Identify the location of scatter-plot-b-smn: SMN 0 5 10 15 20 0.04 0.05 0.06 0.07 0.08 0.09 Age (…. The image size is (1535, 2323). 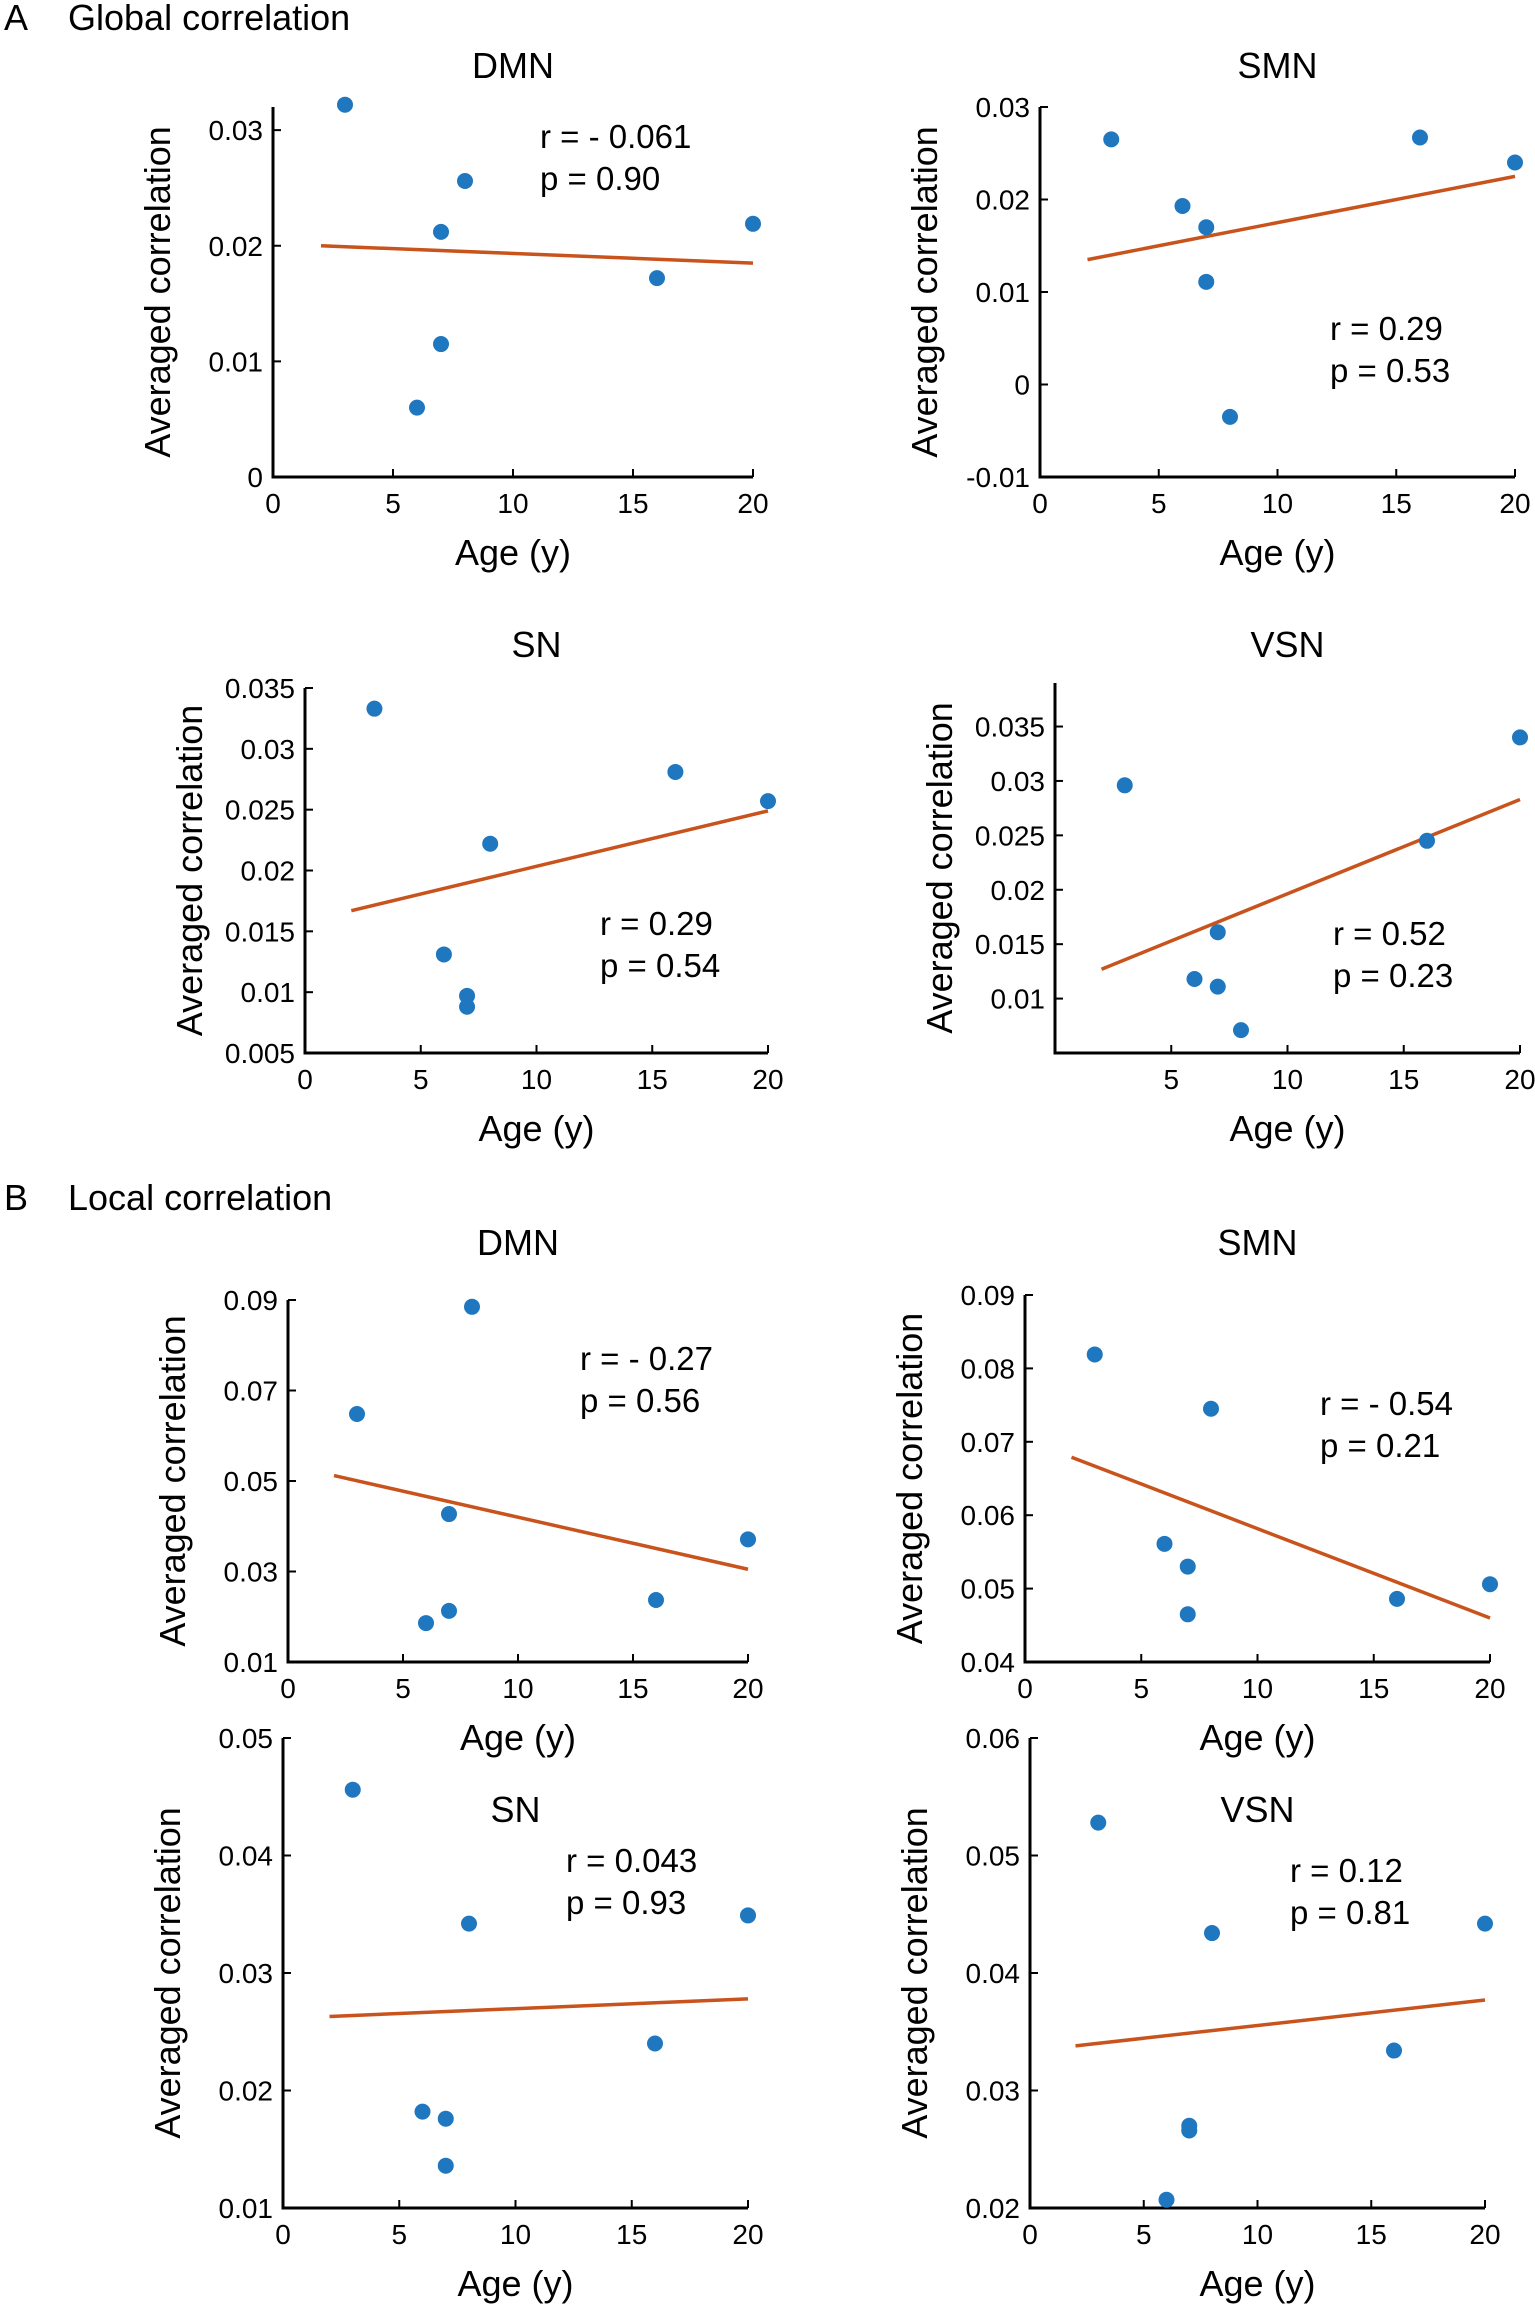
(1197, 1490).